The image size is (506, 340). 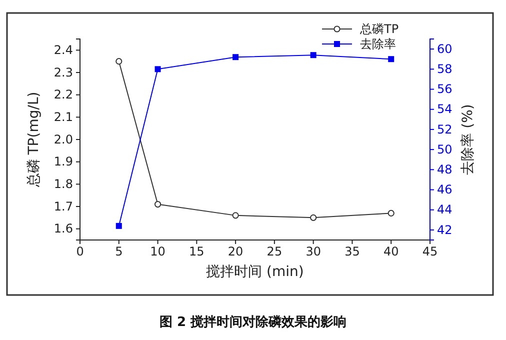 I want to click on y2-tick-label: 58, so click(x=444, y=69).